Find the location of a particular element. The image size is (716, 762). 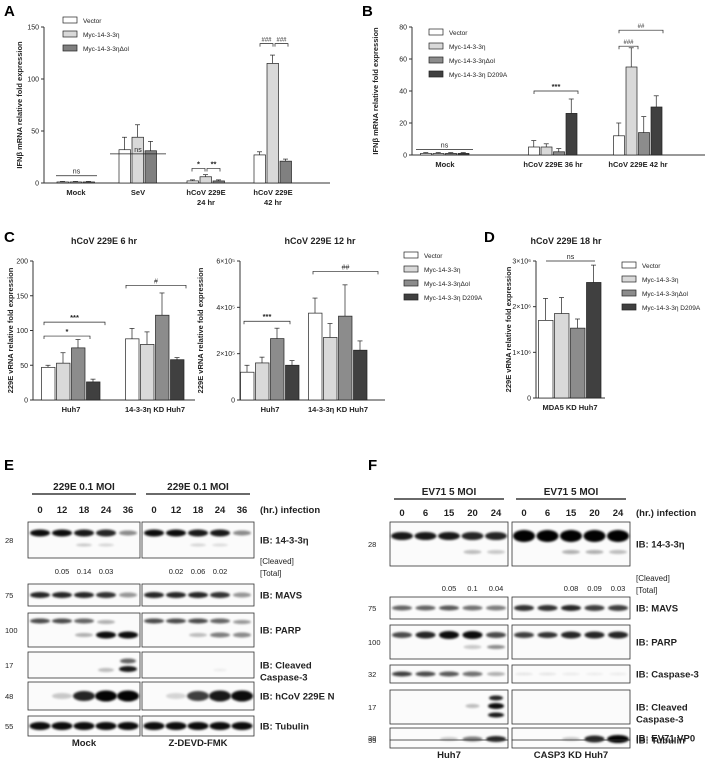

timepoint-label: 6 is located at coordinates (425, 513).